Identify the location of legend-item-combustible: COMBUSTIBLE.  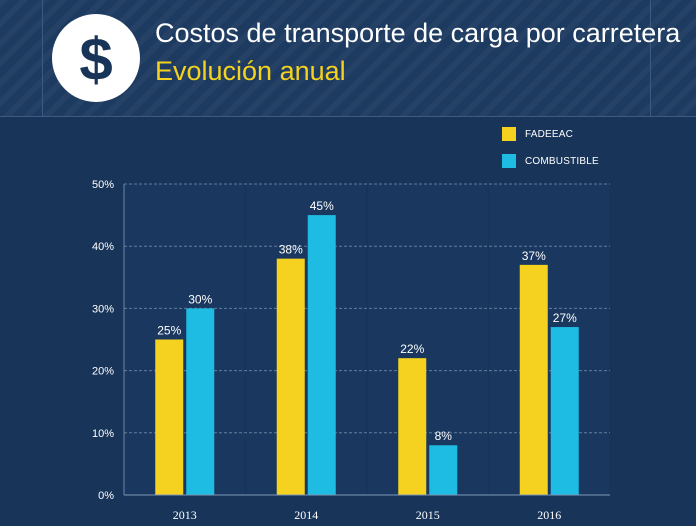
(550, 161).